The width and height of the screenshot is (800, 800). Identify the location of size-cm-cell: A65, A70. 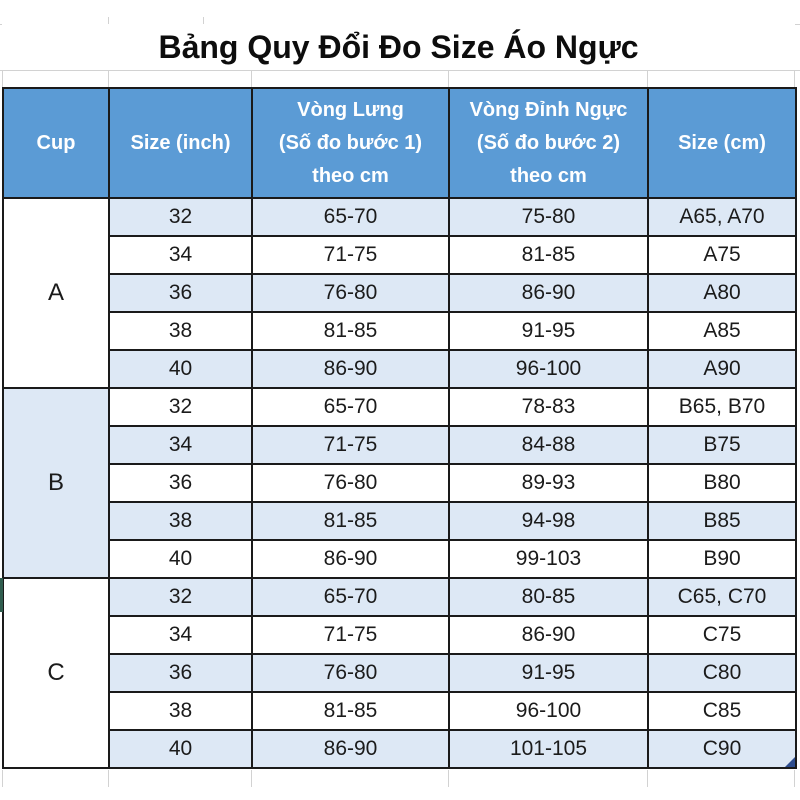
(722, 217).